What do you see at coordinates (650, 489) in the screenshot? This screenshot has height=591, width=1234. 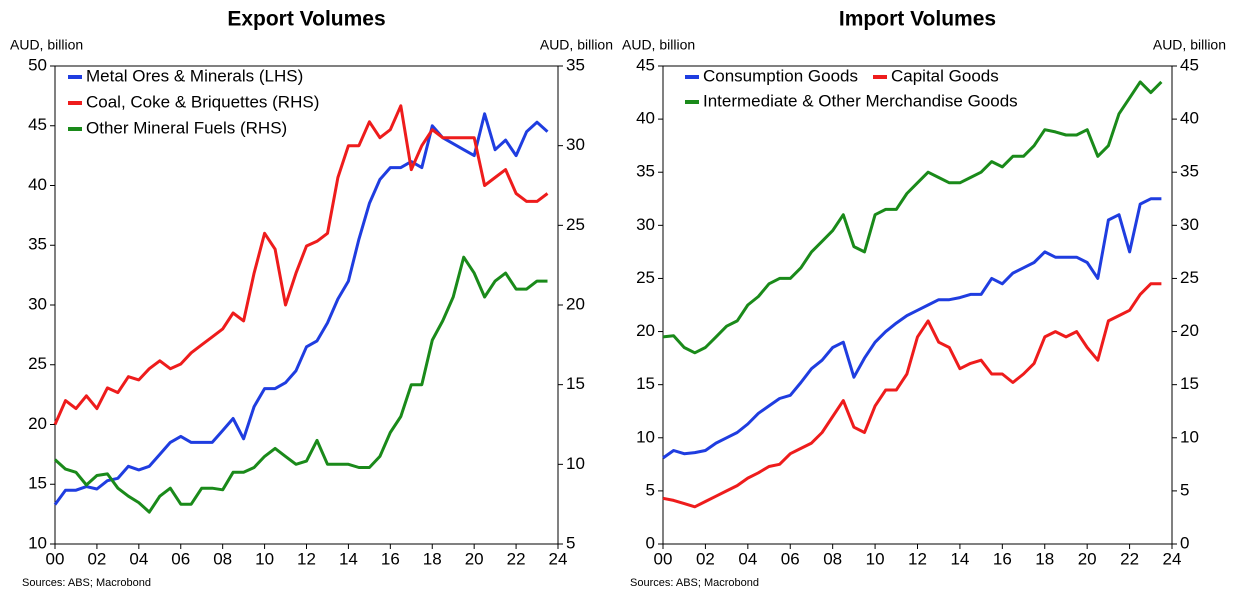 I see `y-tick-label: 5` at bounding box center [650, 489].